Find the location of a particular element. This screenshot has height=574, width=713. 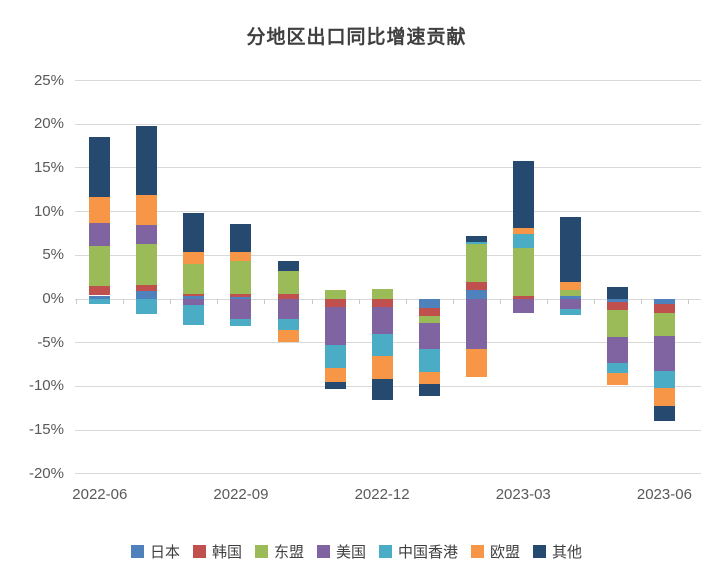

y-axis-label: 25% is located at coordinates (48, 80).